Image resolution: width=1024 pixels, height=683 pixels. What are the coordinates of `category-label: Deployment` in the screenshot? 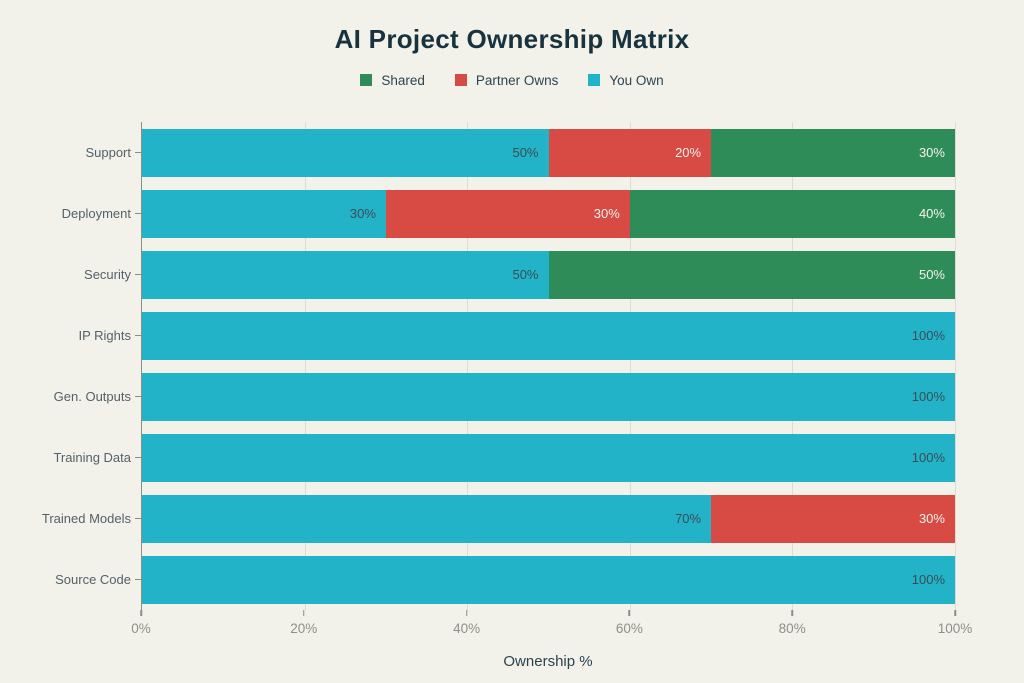 It's located at (96, 213).